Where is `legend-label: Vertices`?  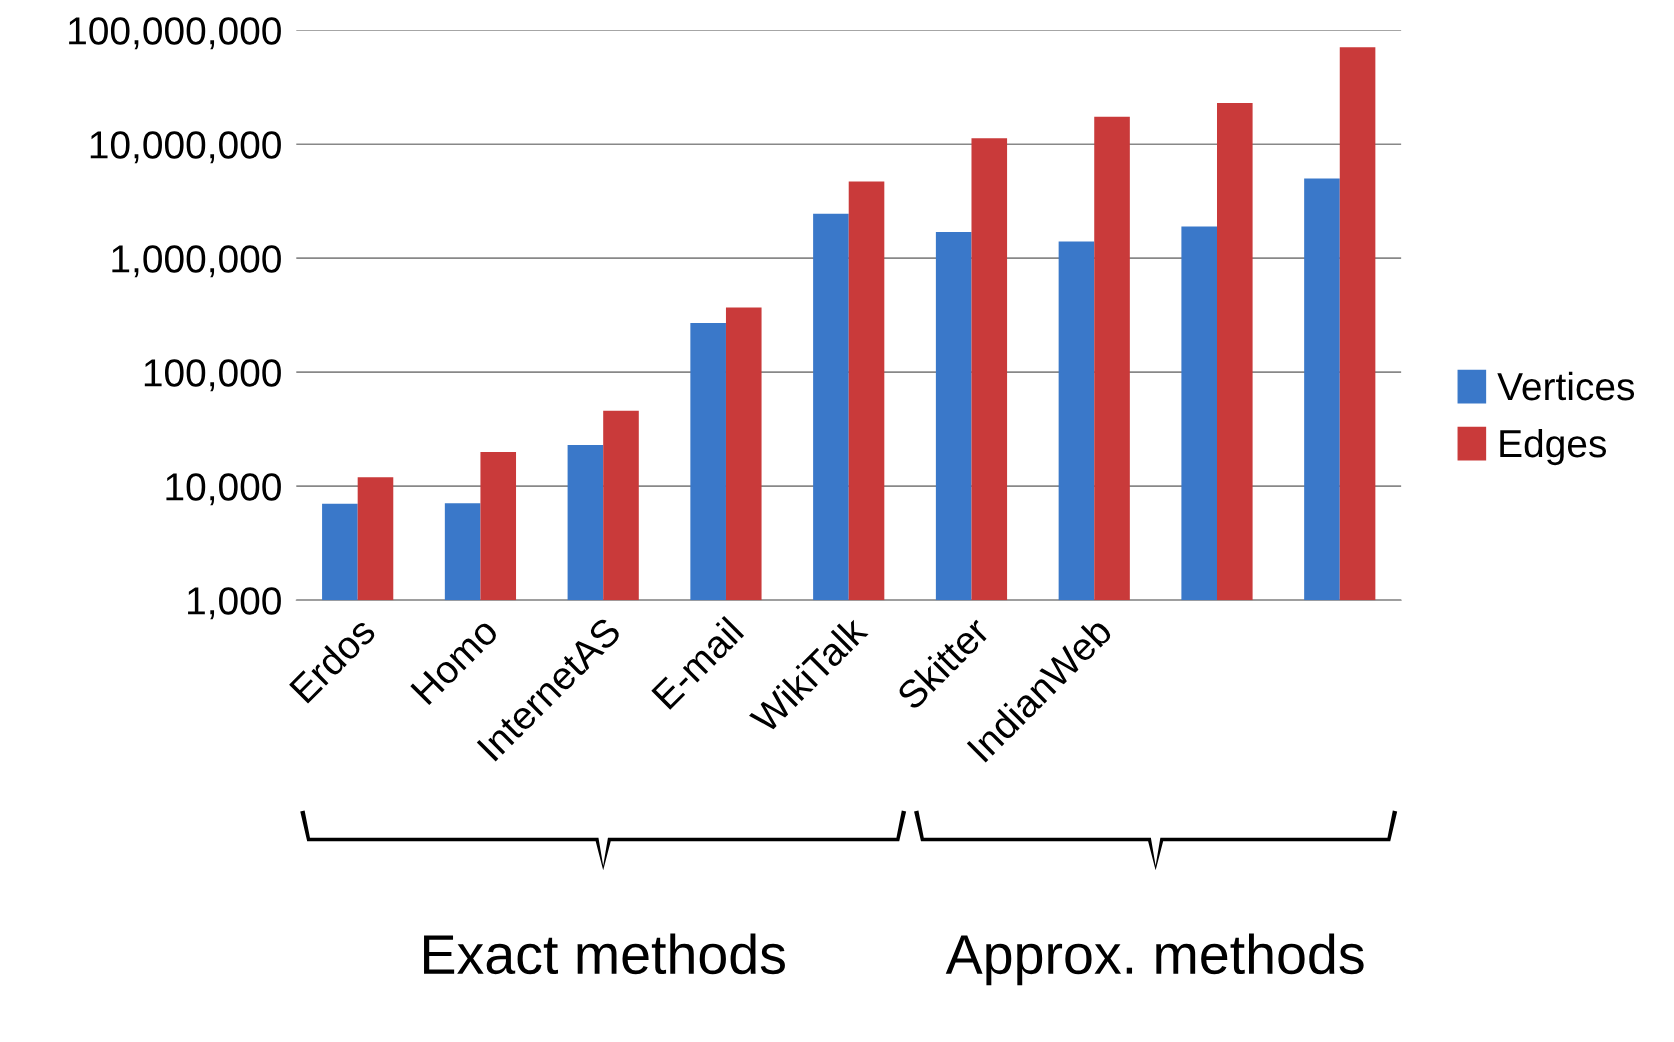
legend-label: Vertices is located at coordinates (1566, 386).